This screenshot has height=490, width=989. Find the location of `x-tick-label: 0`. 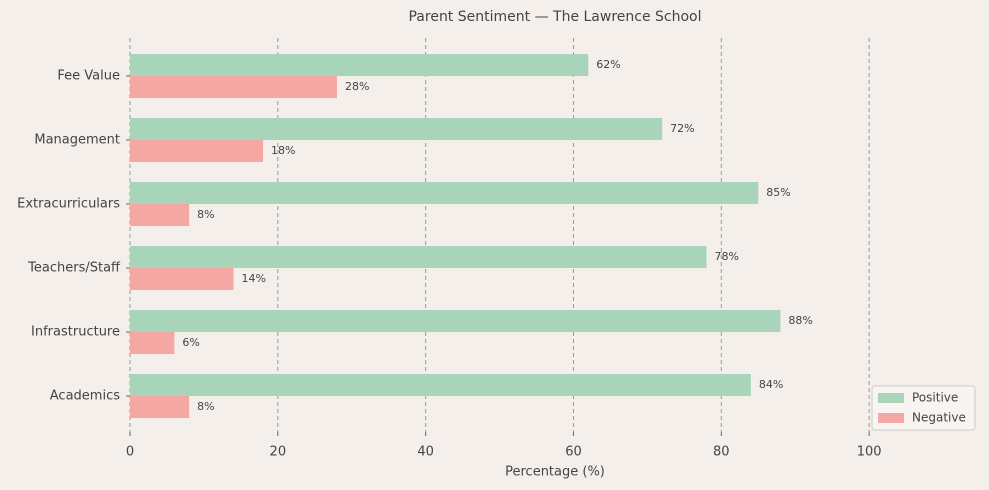

x-tick-label: 0 is located at coordinates (130, 452).